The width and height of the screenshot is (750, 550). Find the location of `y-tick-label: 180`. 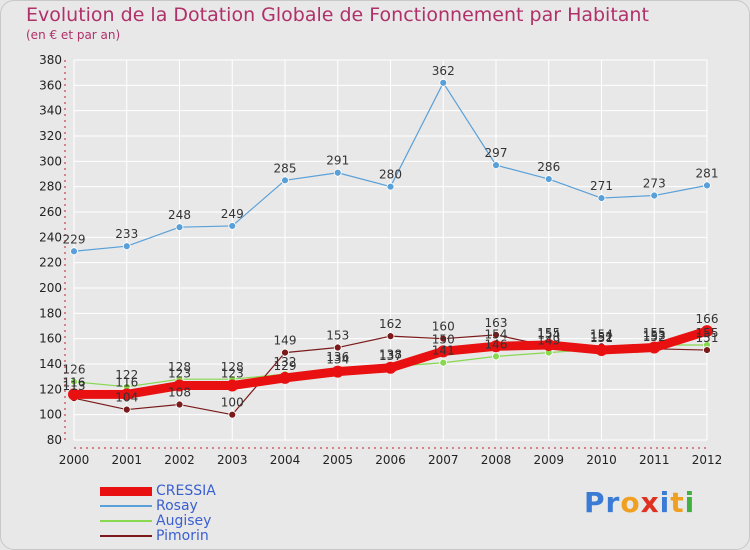

y-tick-label: 180 is located at coordinates (50, 313).